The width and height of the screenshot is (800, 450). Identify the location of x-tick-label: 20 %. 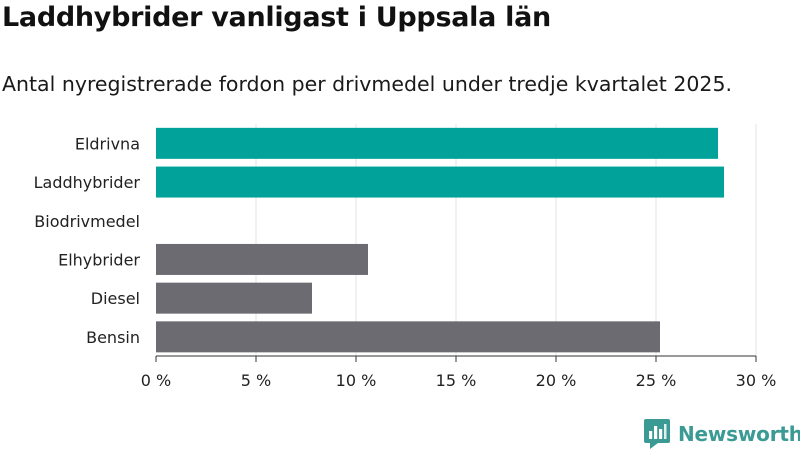
(556, 380).